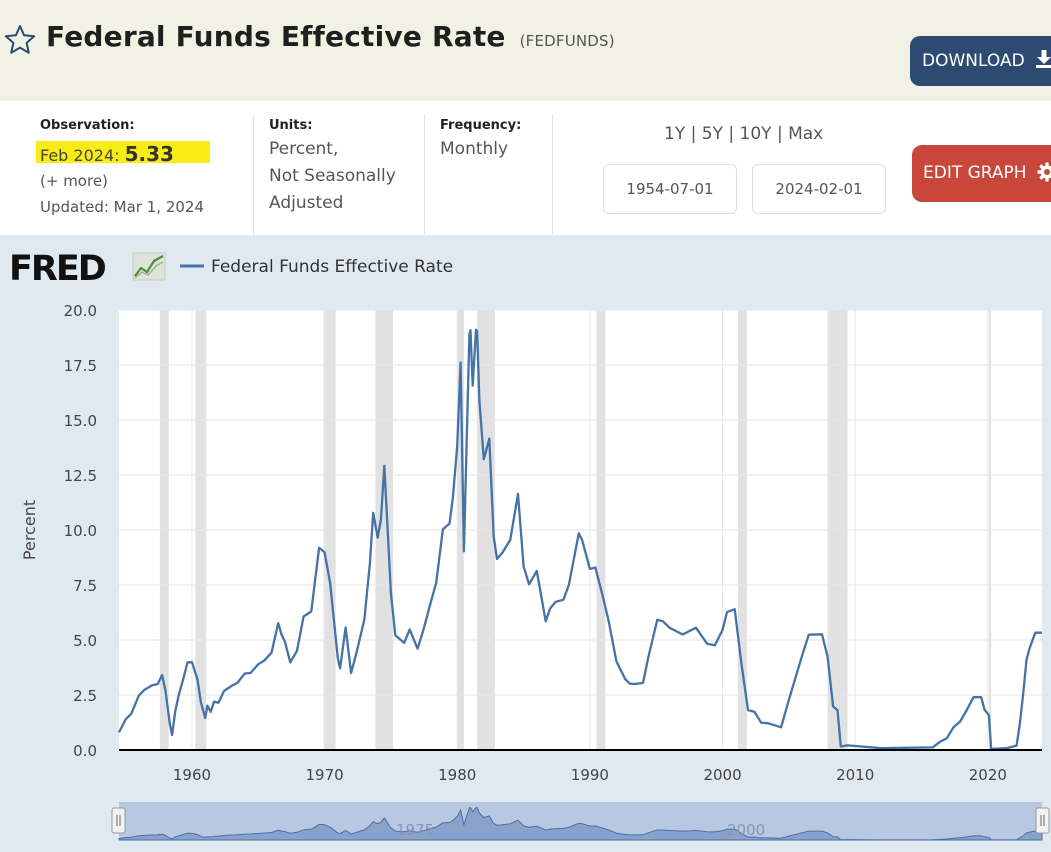  Describe the element at coordinates (85, 641) in the screenshot. I see `y-tick-label: 5.0` at that location.